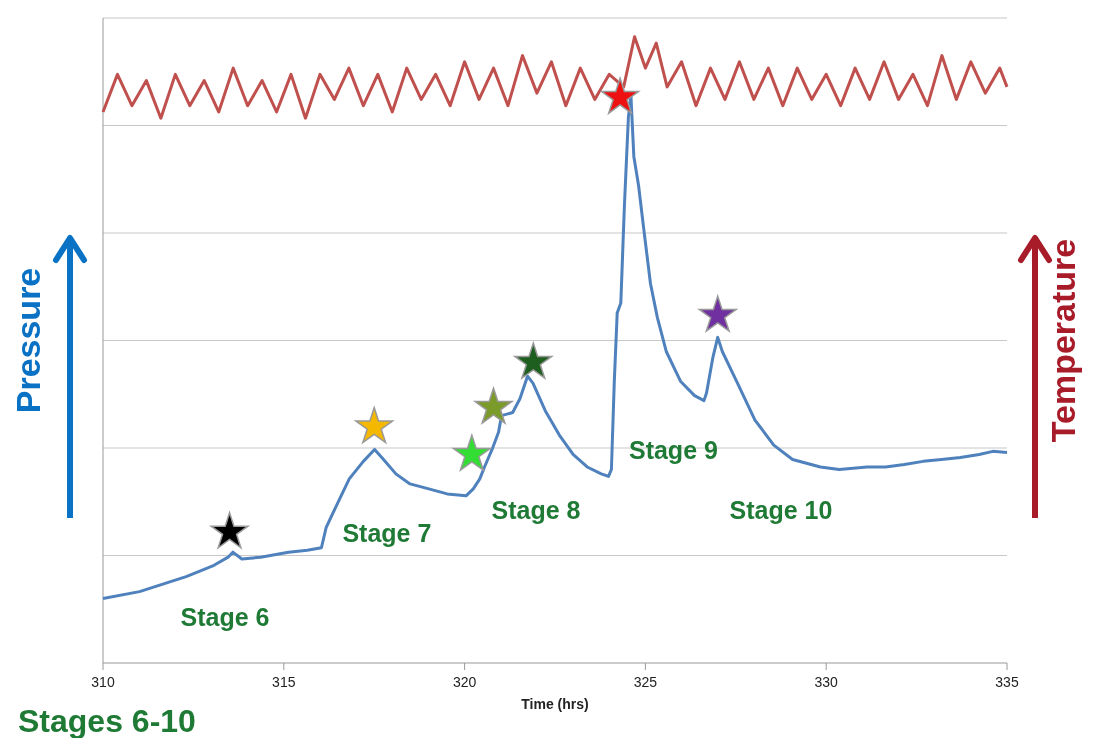 This screenshot has height=746, width=1095. What do you see at coordinates (645, 682) in the screenshot?
I see `x-tick-label: 325` at bounding box center [645, 682].